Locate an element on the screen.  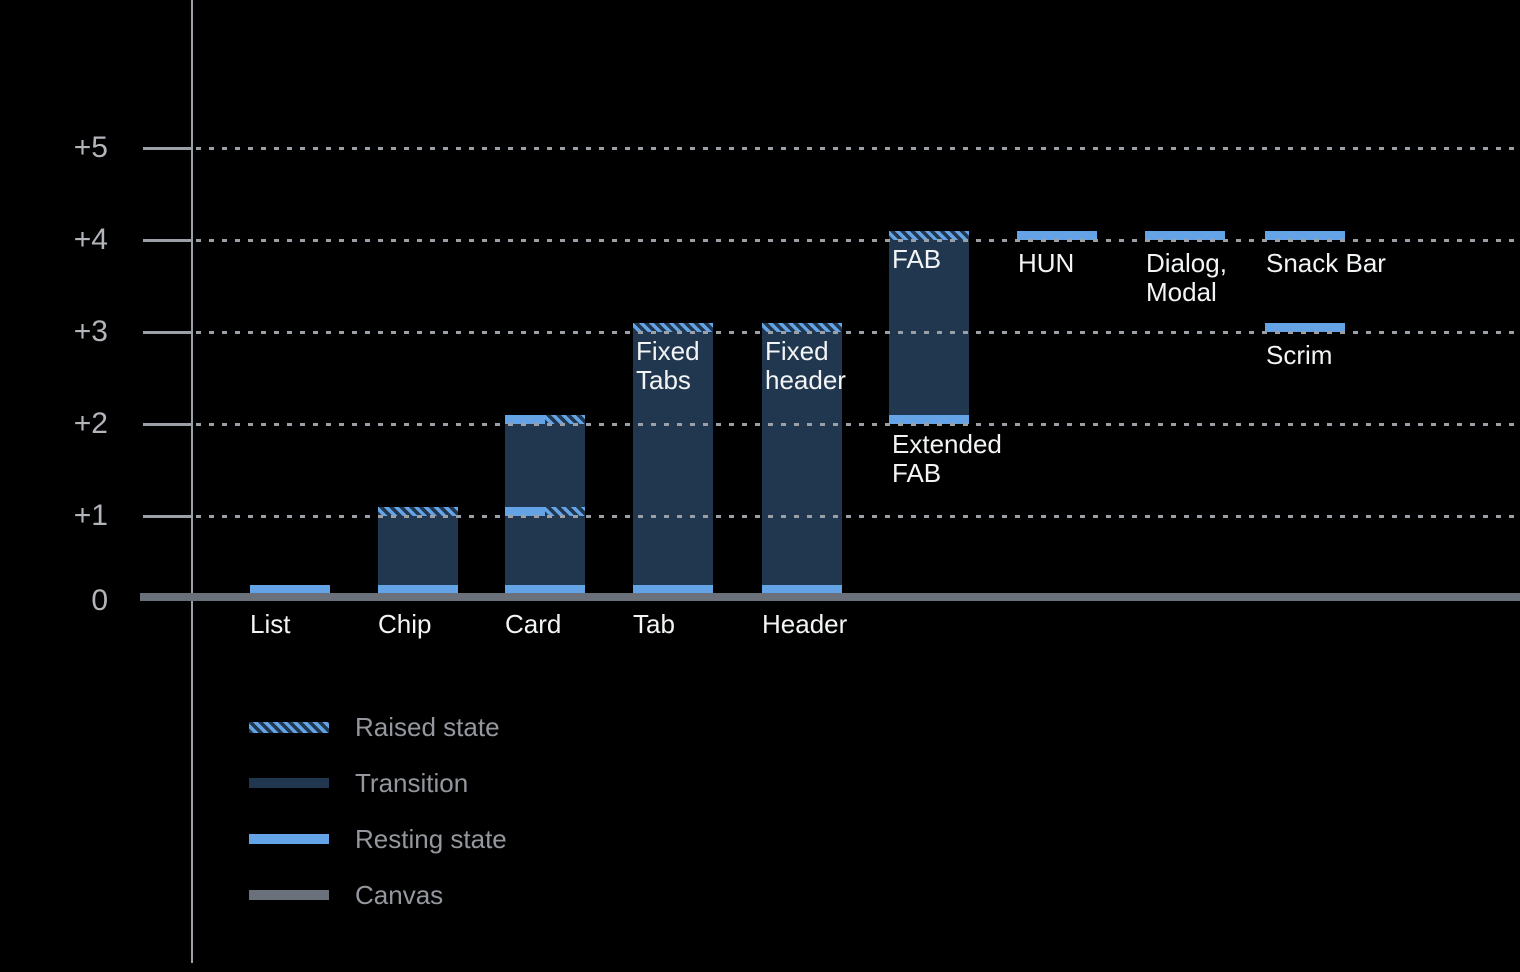
bar-label-inside-top: Fixed Tabs is located at coordinates (668, 365).